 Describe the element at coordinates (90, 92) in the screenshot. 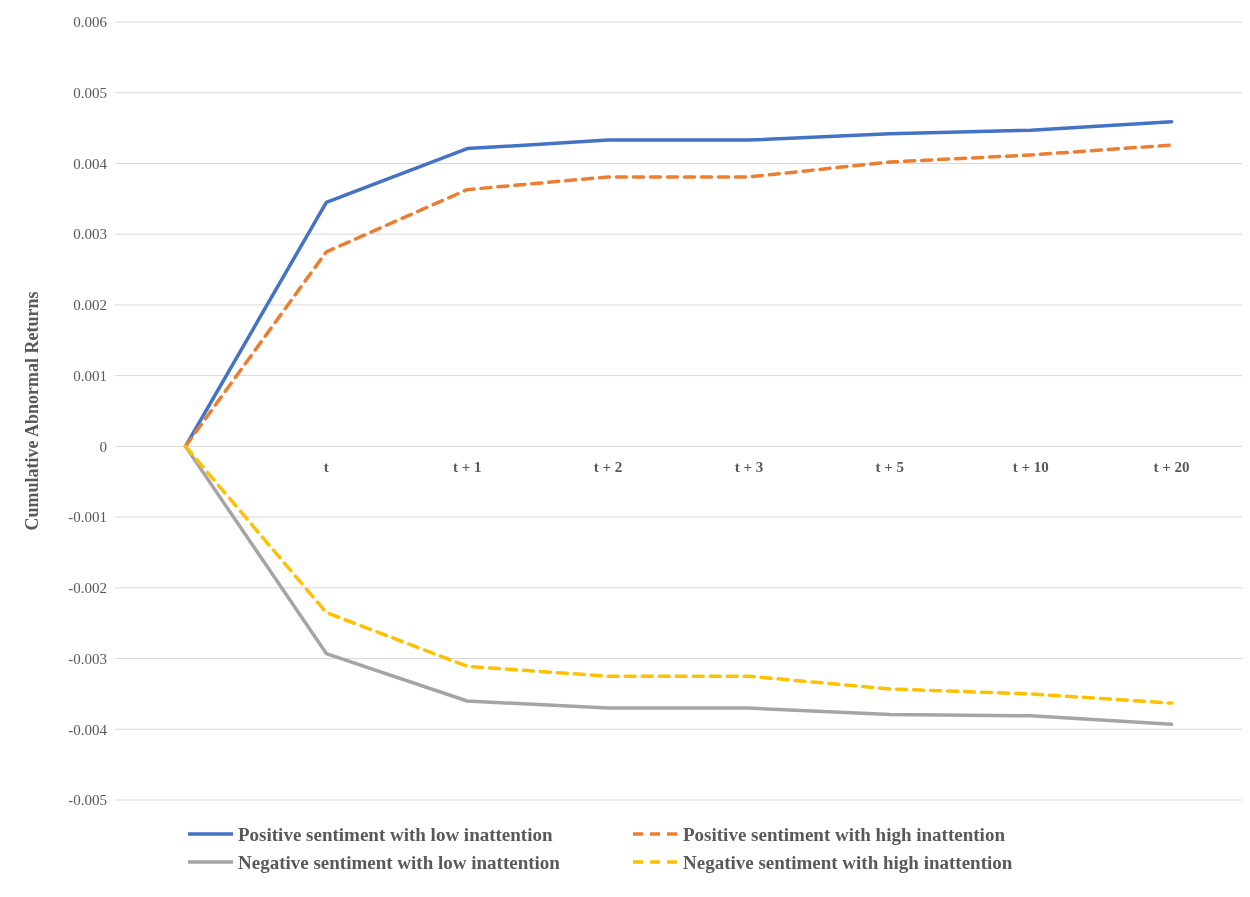

I see `y-tick-label: 0.005` at that location.